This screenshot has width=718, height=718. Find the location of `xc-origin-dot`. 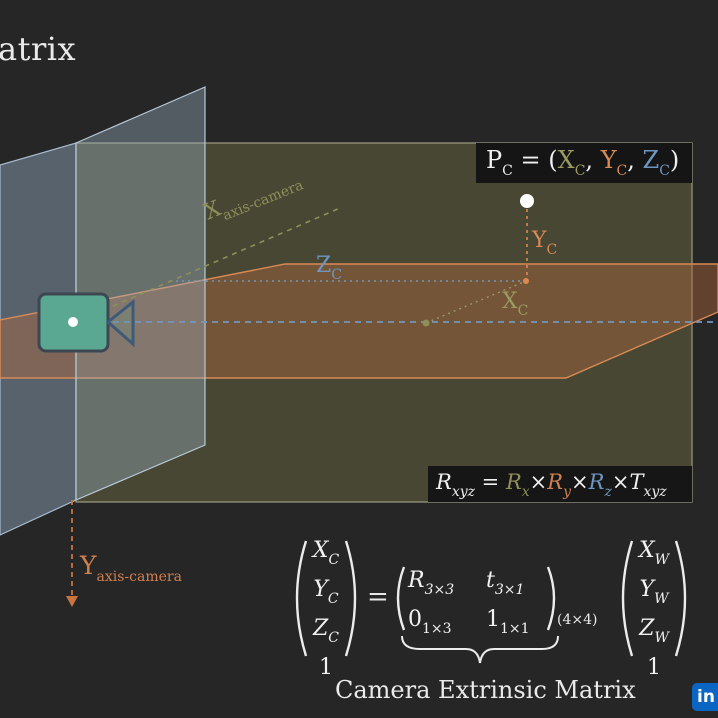

xc-origin-dot is located at coordinates (426, 323).